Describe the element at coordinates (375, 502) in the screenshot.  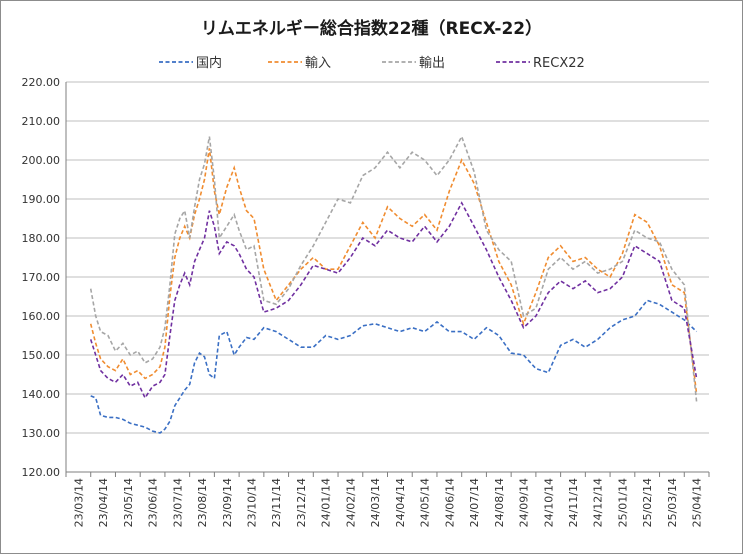
I see `x-tick-label: 24/03/14` at that location.